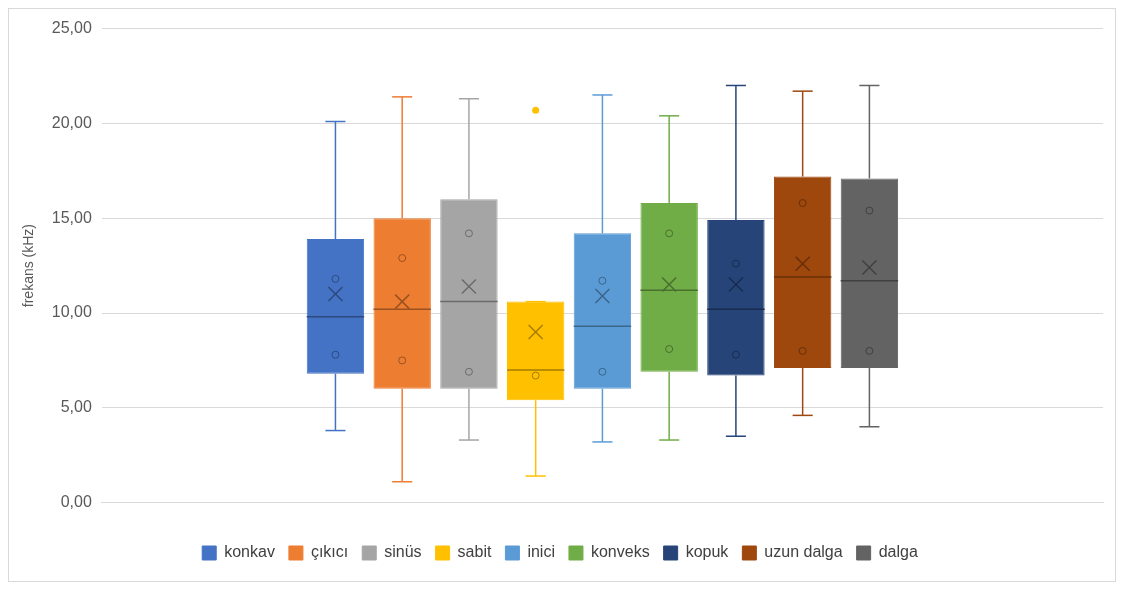 The image size is (1126, 592). Describe the element at coordinates (71, 312) in the screenshot. I see `y-tick-label: 10,00` at that location.